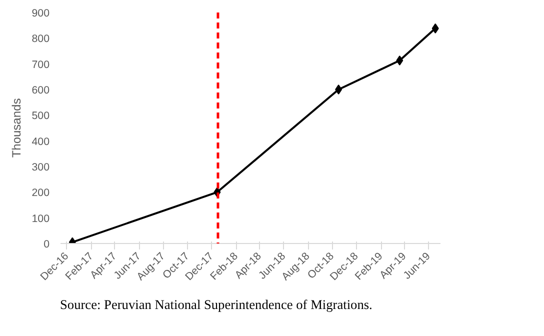 This screenshot has width=544, height=336. Describe the element at coordinates (41, 168) in the screenshot. I see `y-tick-label: 300` at that location.